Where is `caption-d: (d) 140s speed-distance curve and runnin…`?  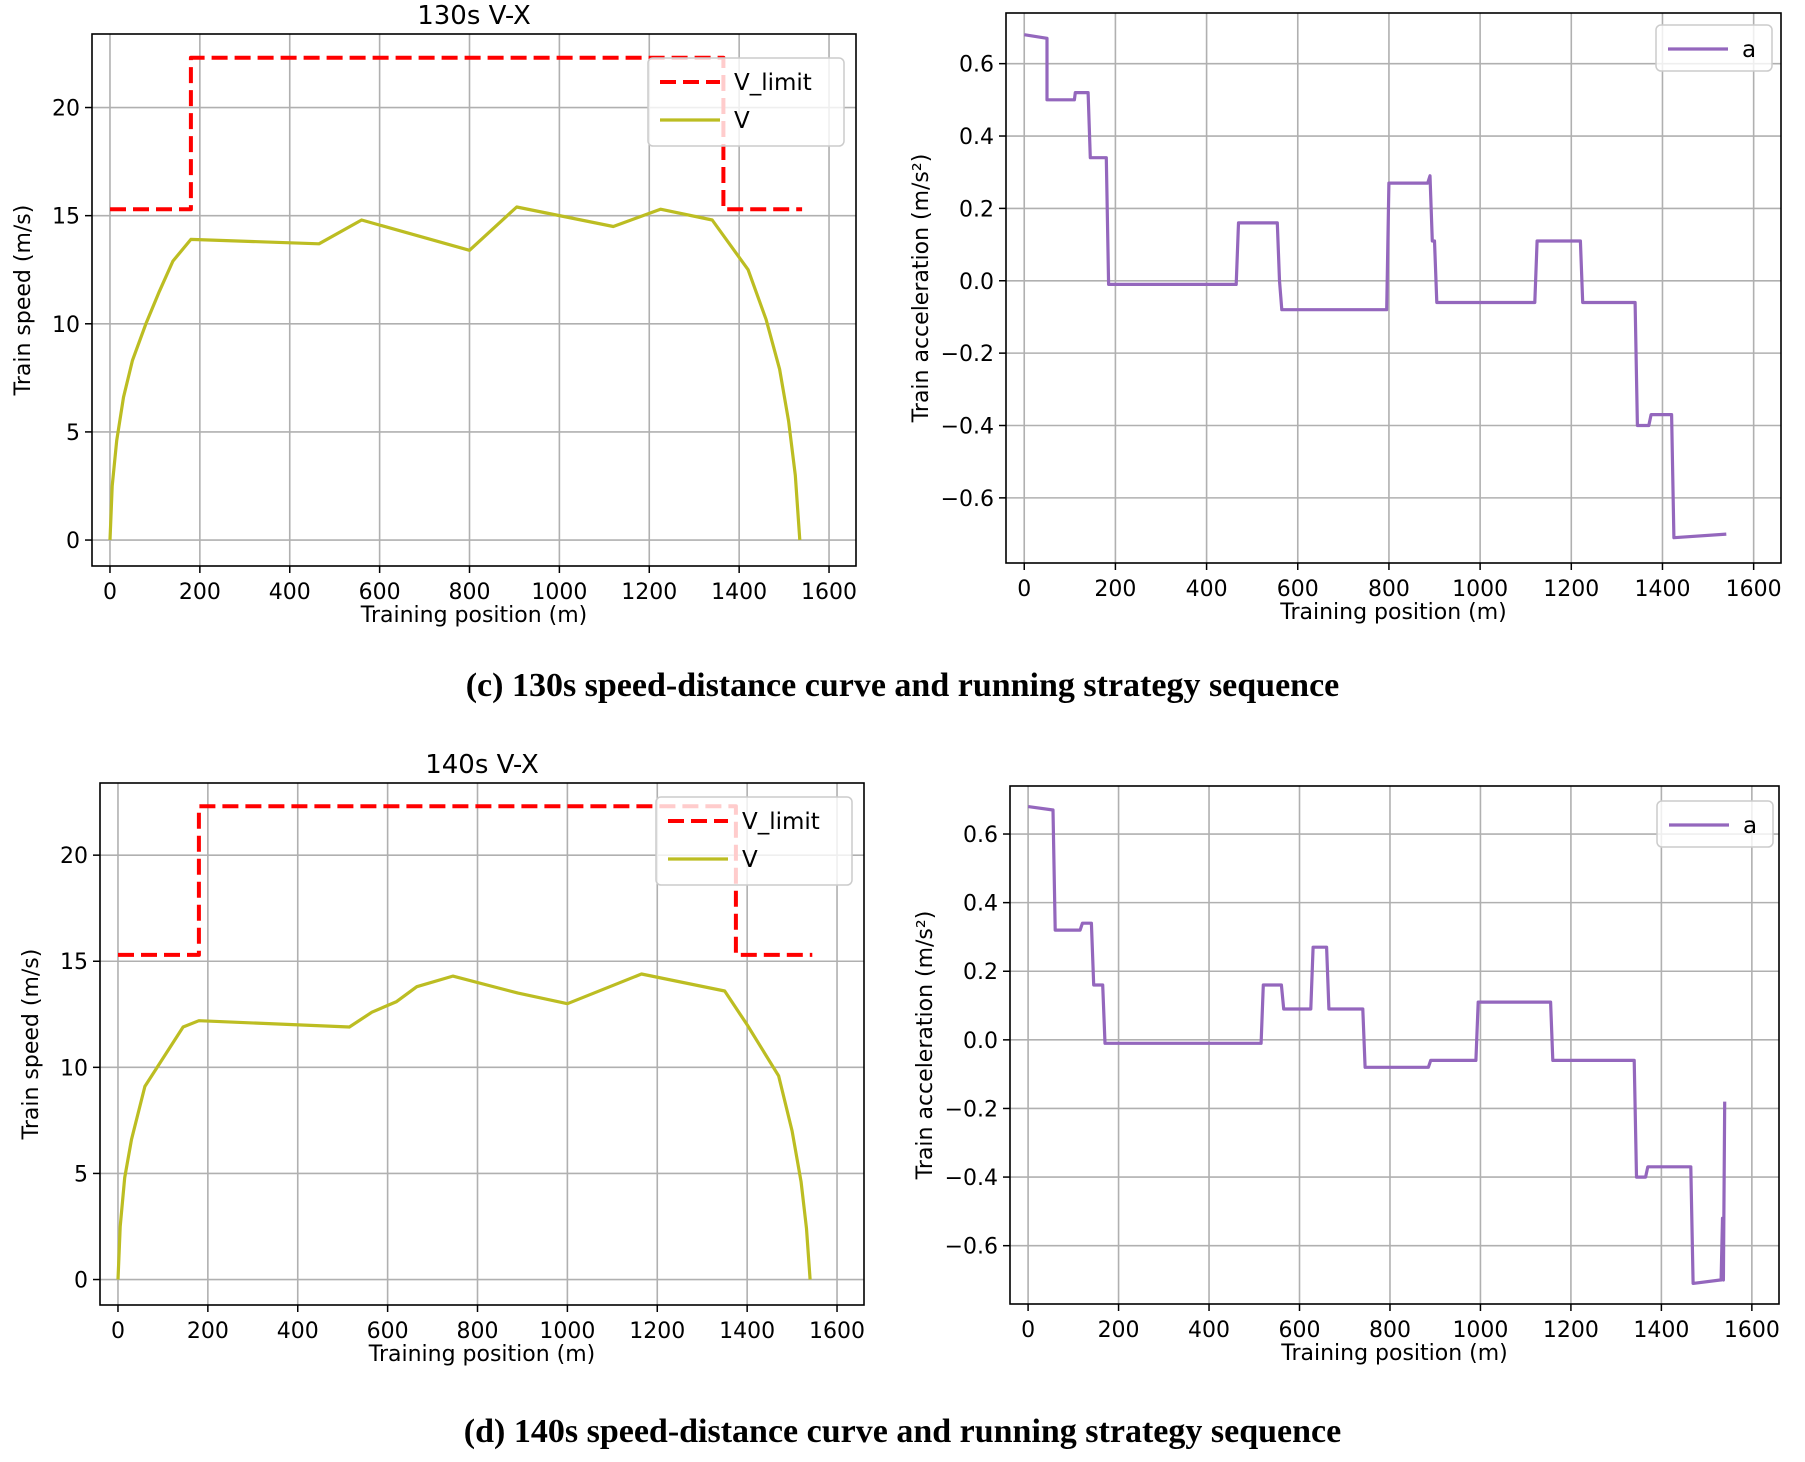
caption-d: (d) 140s speed-distance curve and runnin… is located at coordinates (902, 1431).